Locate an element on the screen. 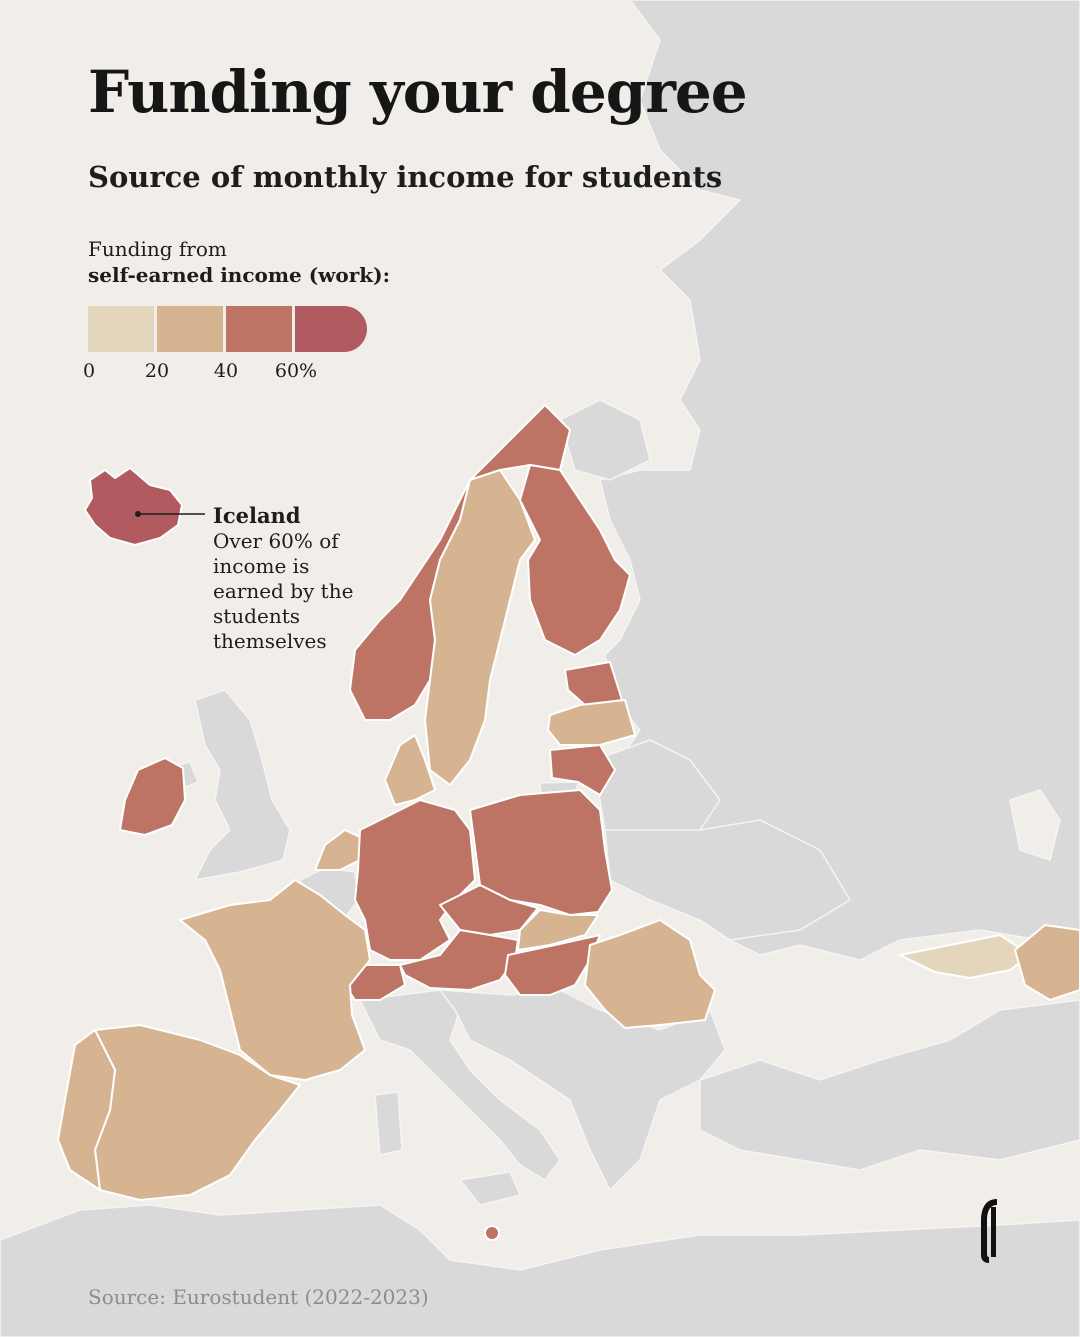 The height and width of the screenshot is (1337, 1080). legend-title-line1: Funding from is located at coordinates (157, 249).